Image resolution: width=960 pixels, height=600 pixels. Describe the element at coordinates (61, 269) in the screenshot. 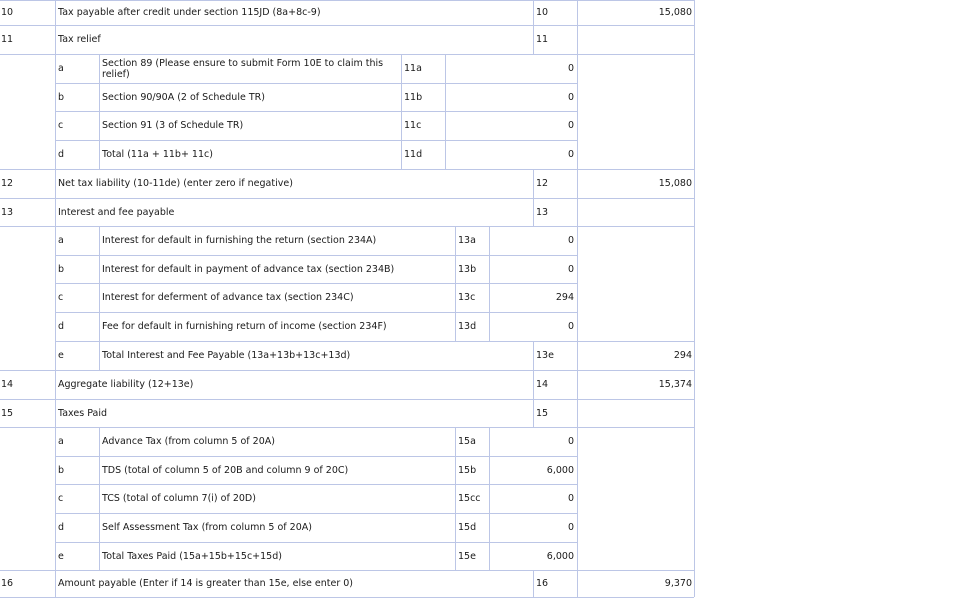

I see `sub-item-letter: b` at that location.